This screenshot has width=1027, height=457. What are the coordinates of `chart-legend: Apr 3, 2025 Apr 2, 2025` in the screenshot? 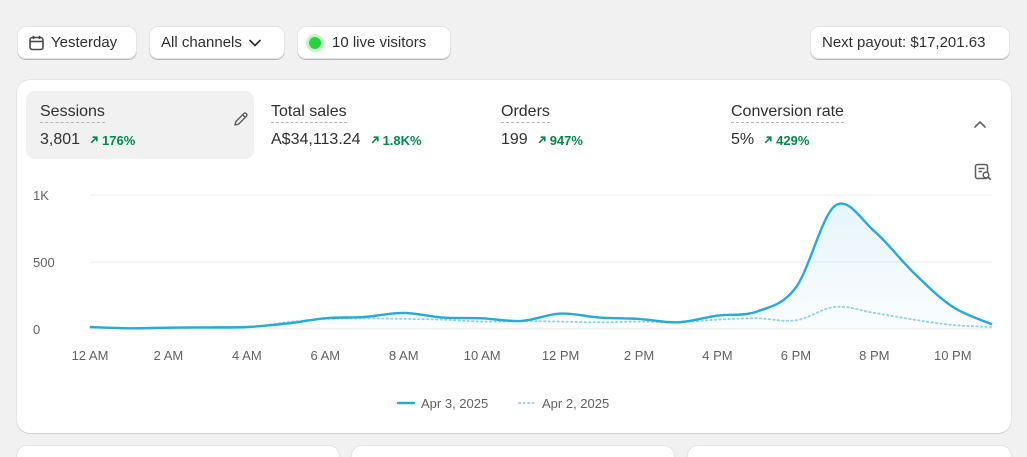 It's located at (502, 403).